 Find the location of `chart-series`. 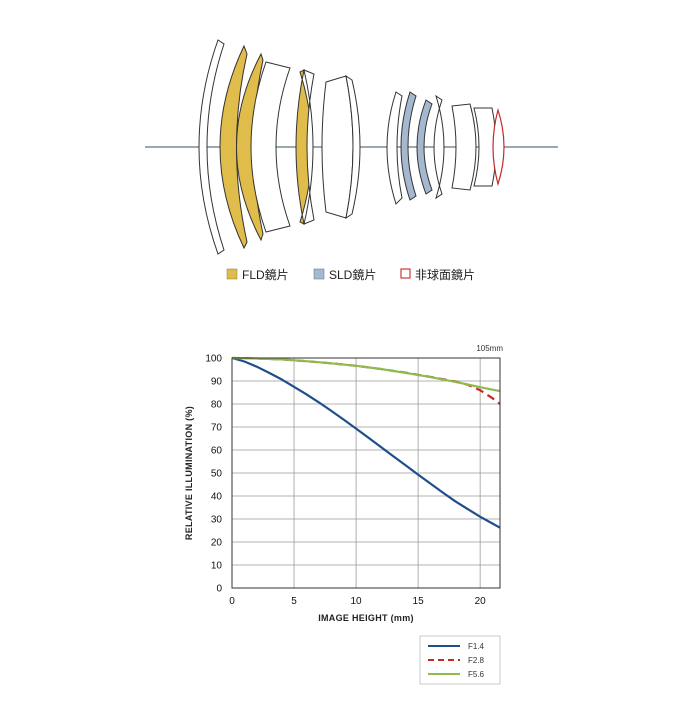

chart-series is located at coordinates (366, 442).